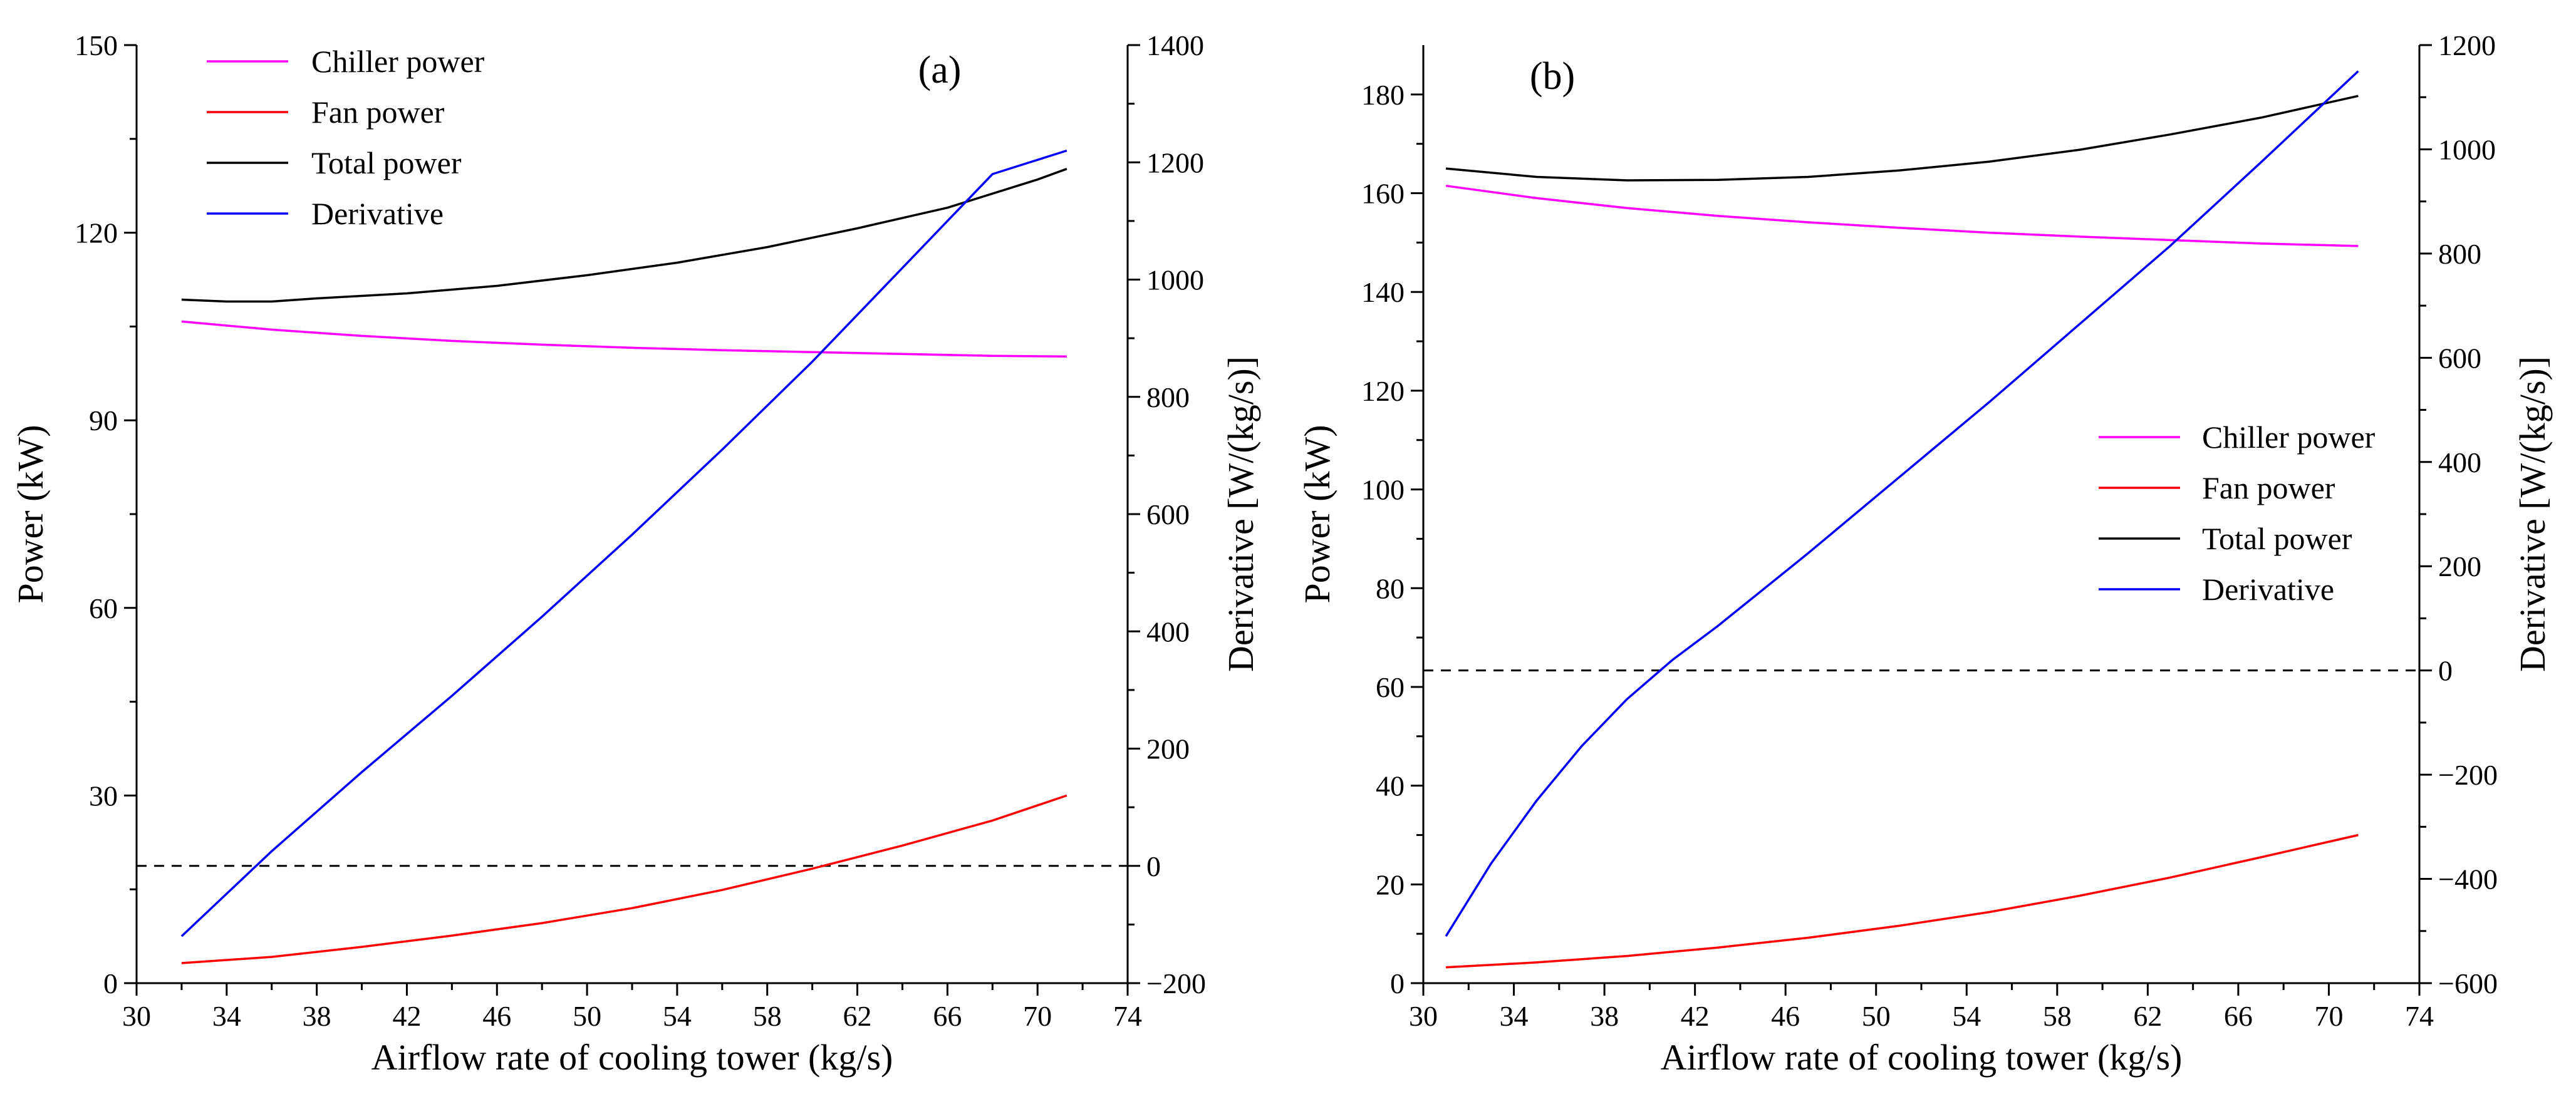 Image resolution: width=2576 pixels, height=1104 pixels. I want to click on y-tick-label: 20, so click(1390, 885).